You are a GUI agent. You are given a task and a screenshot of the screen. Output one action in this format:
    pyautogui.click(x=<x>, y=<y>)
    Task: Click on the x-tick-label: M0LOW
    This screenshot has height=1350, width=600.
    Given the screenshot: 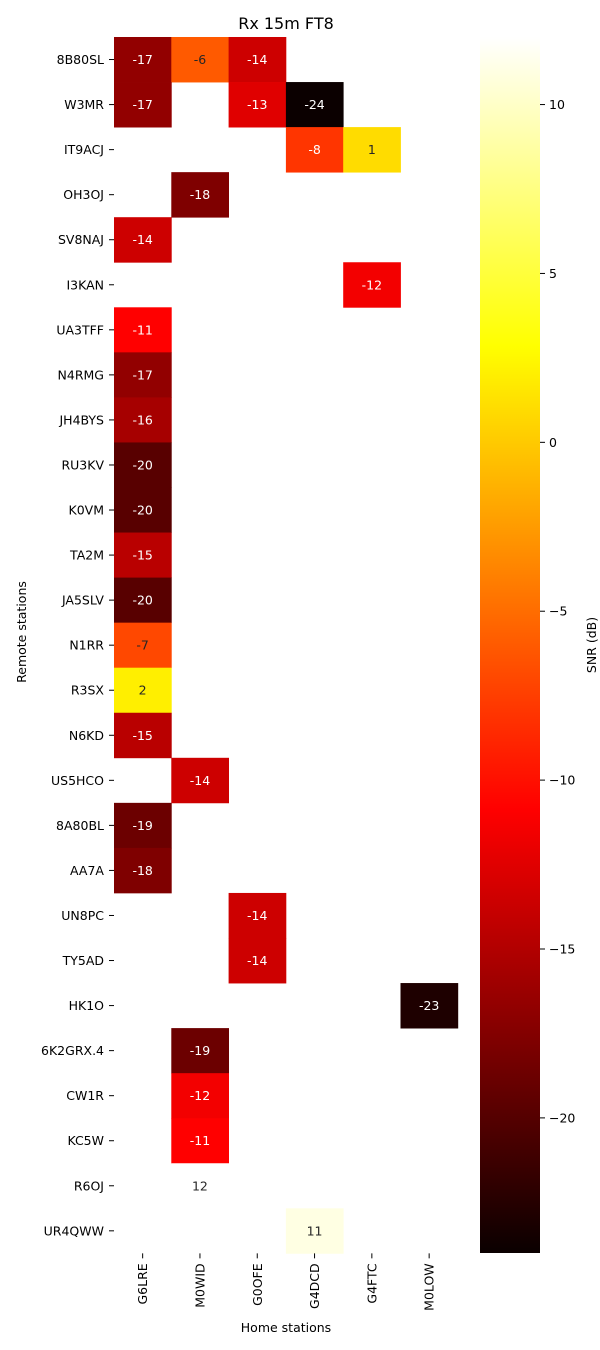 What is the action you would take?
    pyautogui.click(x=429, y=1286)
    